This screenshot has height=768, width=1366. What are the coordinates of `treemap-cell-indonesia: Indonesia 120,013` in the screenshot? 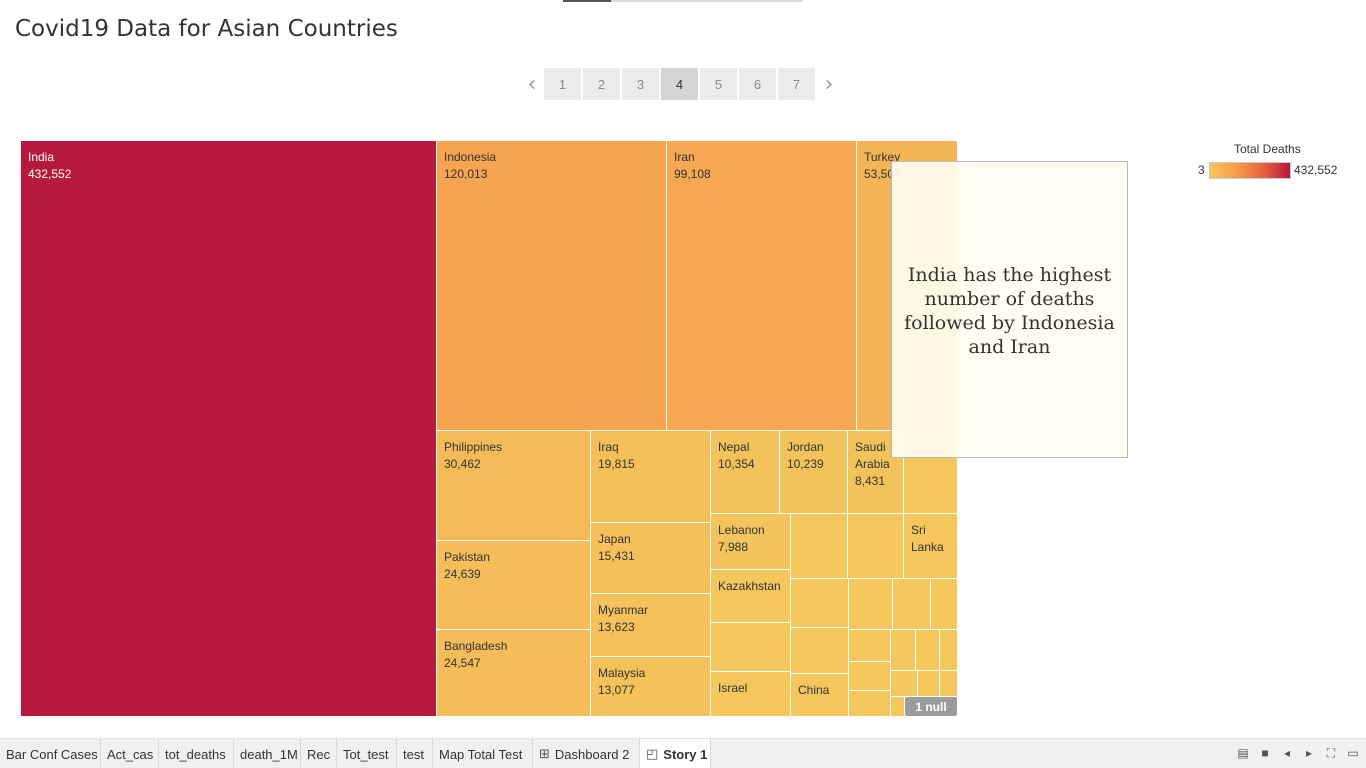 It's located at (552, 286).